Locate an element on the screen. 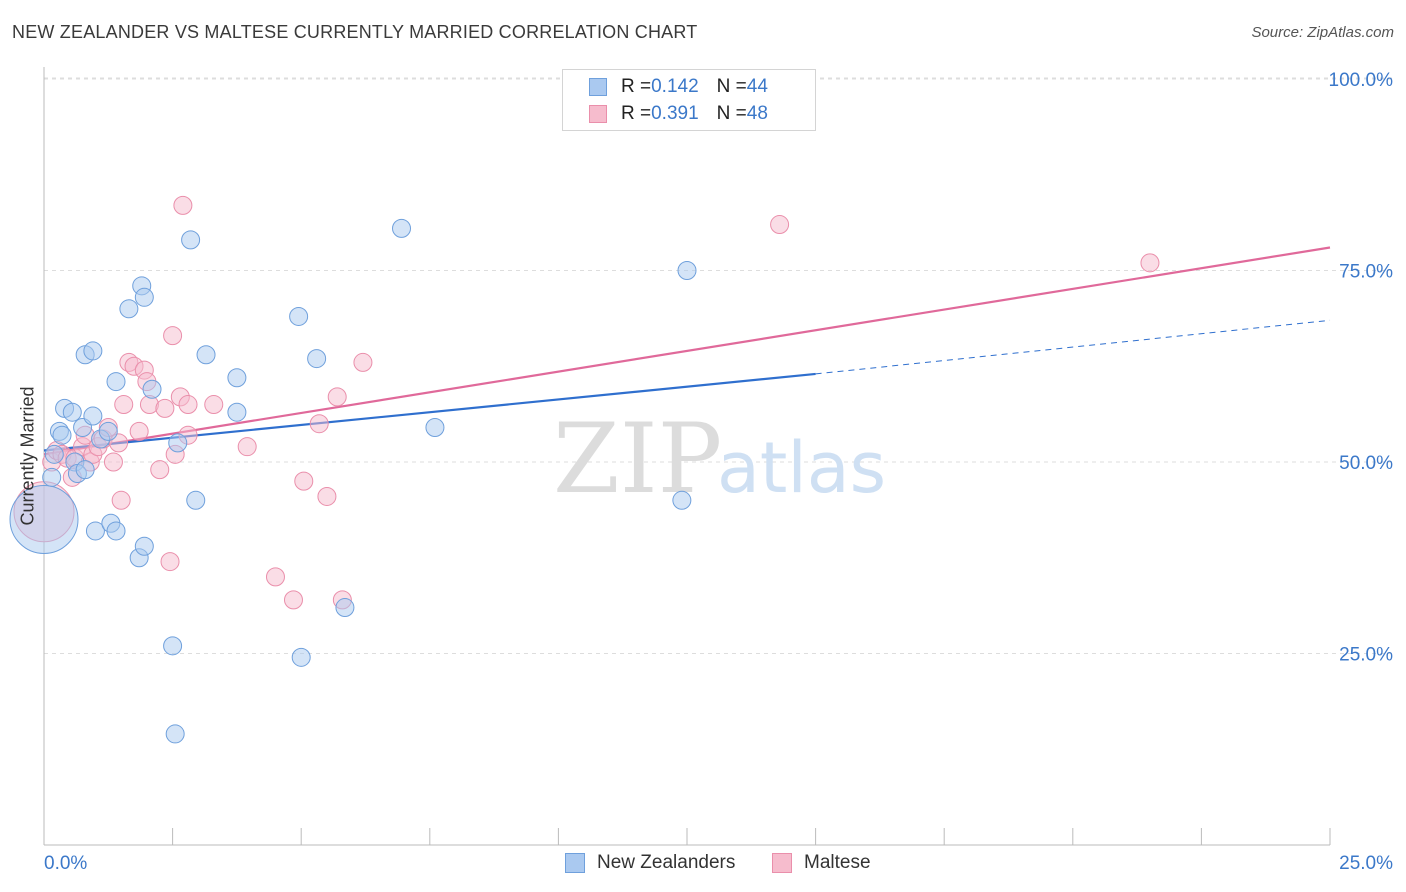  series-legend-maltese: Maltese is located at coordinates (821, 863).